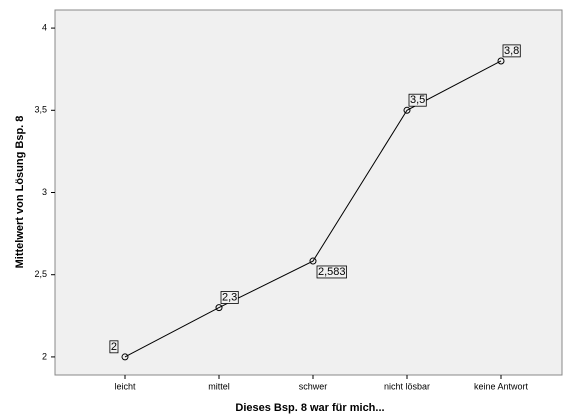  I want to click on y-tick-label: 3,5, so click(40, 110).